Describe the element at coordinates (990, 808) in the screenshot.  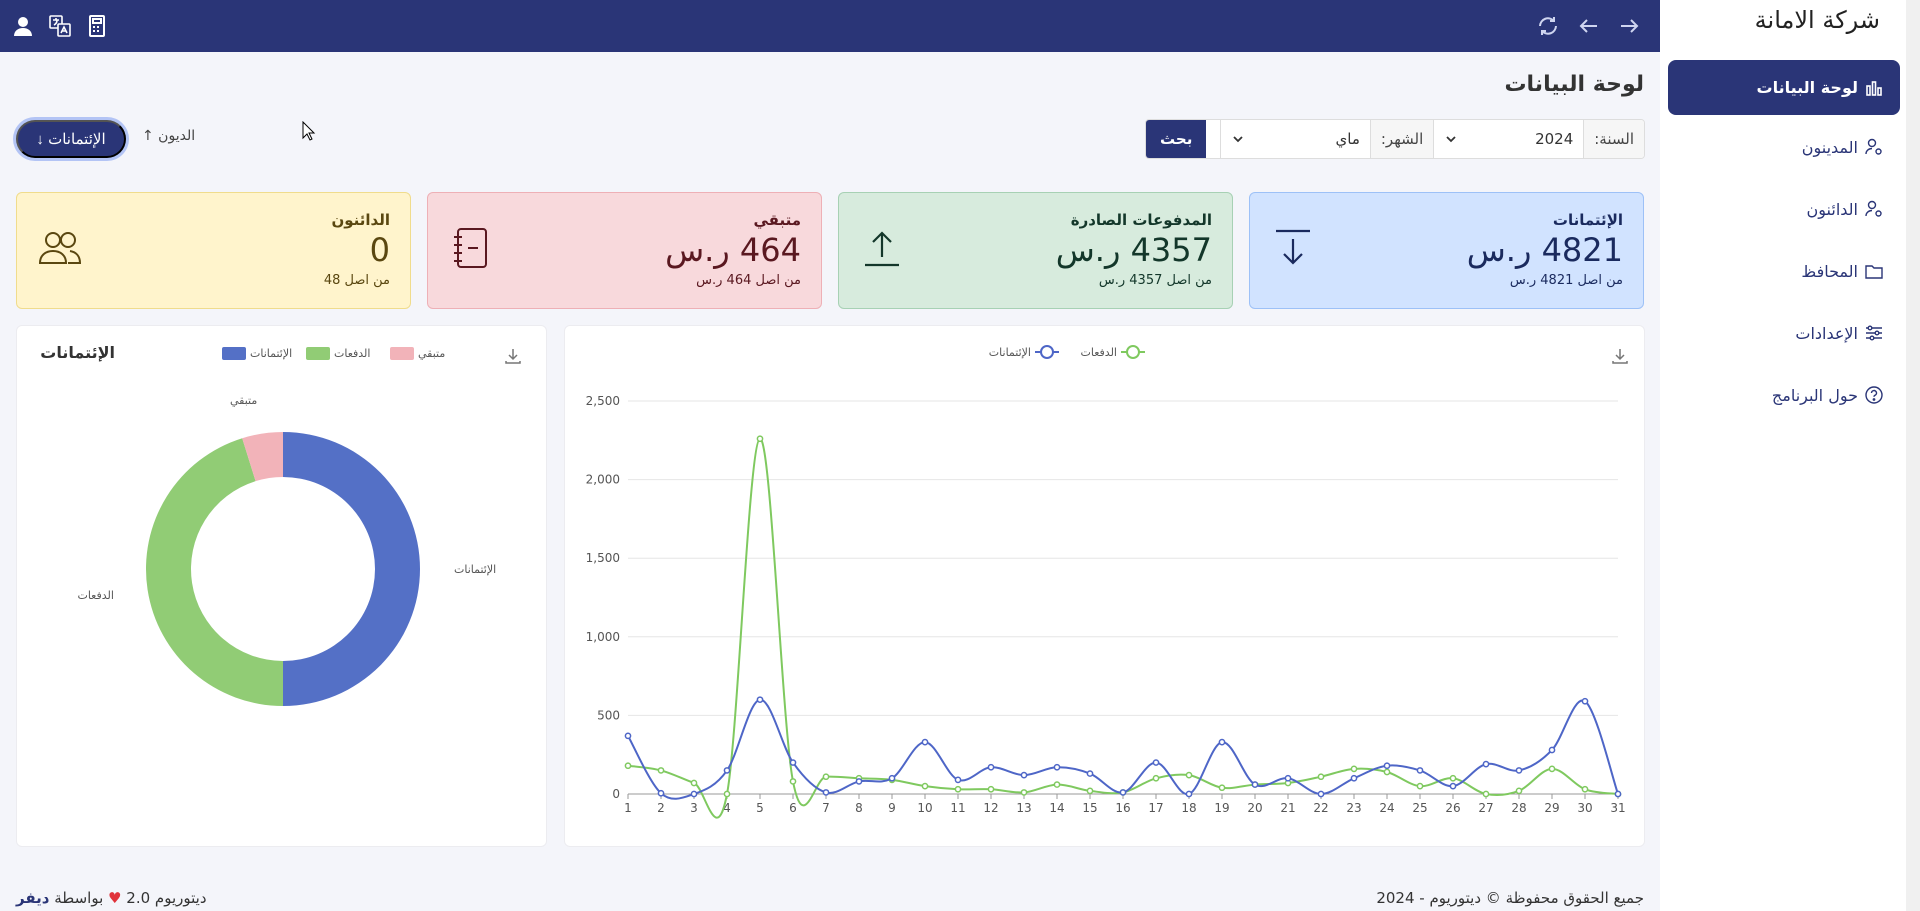
I see `x-tick-label: 12` at that location.